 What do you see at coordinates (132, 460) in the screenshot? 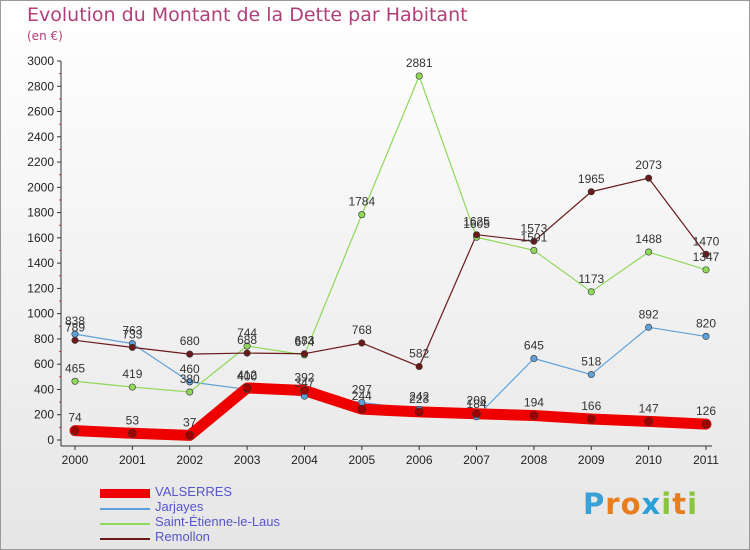
I see `x-tick-label: 2001` at bounding box center [132, 460].